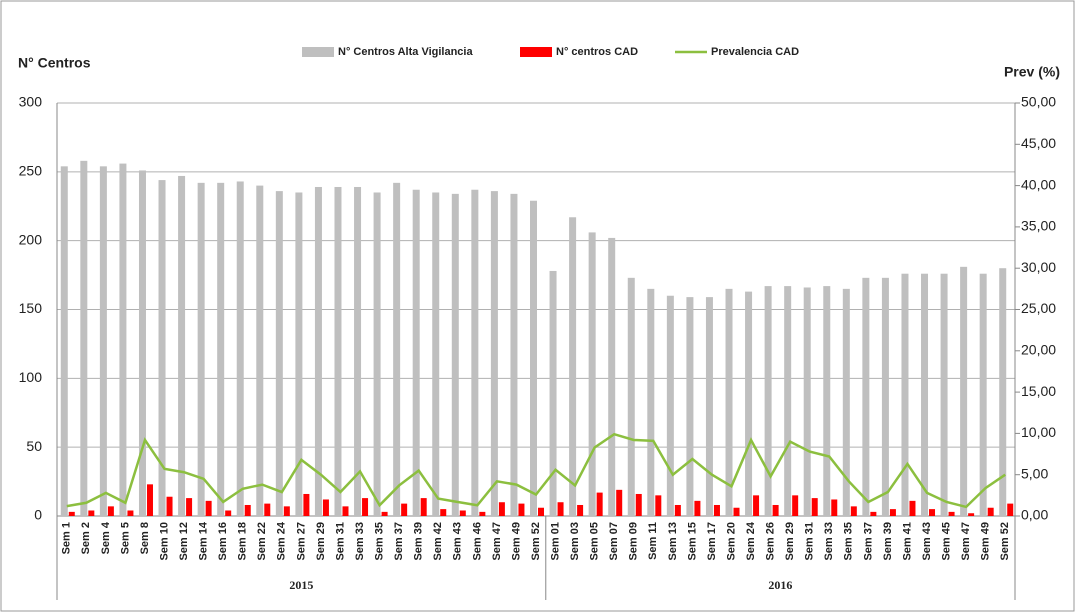  What do you see at coordinates (164, 541) in the screenshot?
I see `x-tick-label: Sem 10` at bounding box center [164, 541].